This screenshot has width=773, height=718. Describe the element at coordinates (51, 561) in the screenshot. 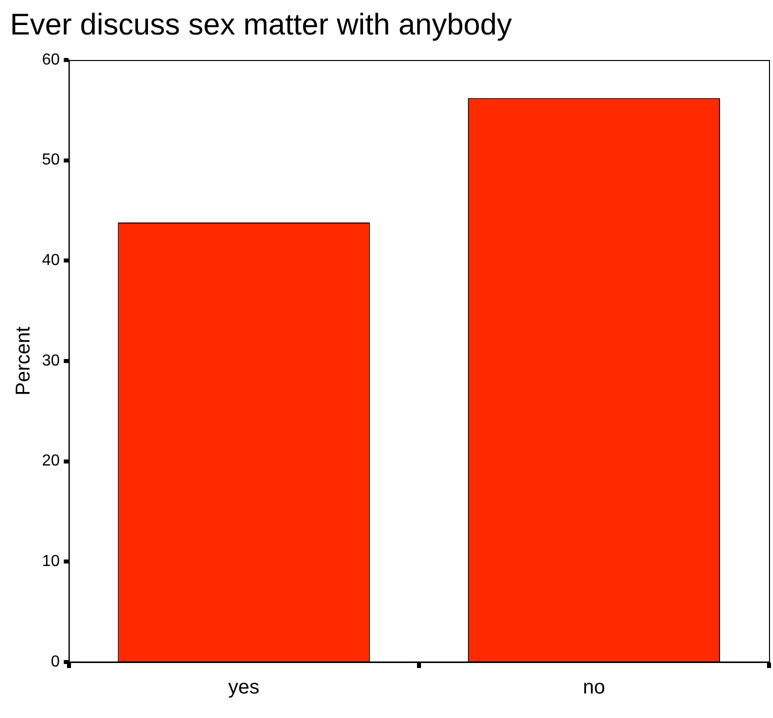

I see `y-tick-label: 10` at that location.